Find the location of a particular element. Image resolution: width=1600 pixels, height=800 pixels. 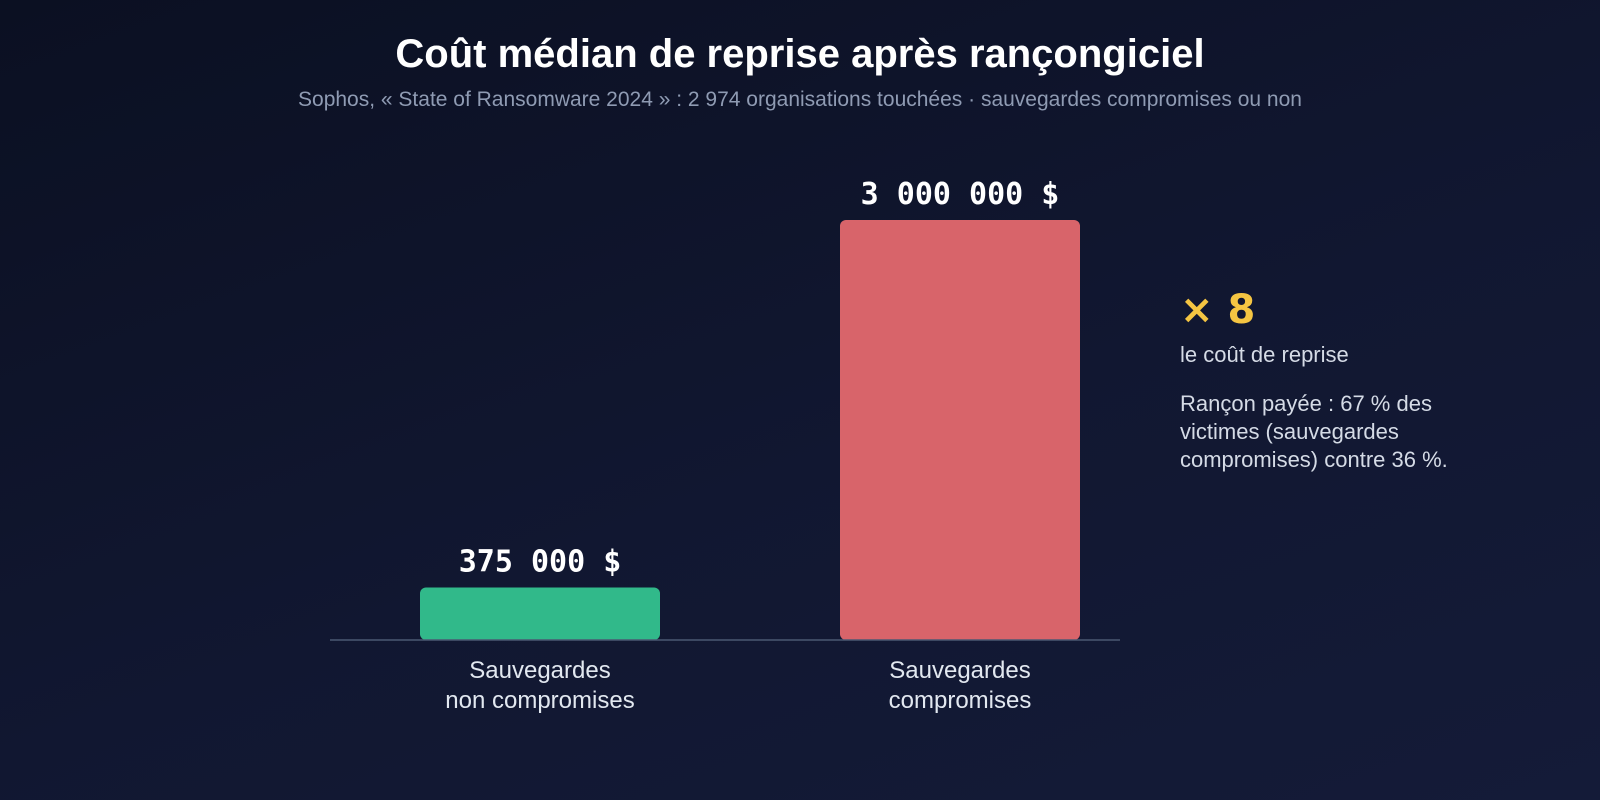

multiplier-caption: le coût de reprise is located at coordinates (1264, 354).